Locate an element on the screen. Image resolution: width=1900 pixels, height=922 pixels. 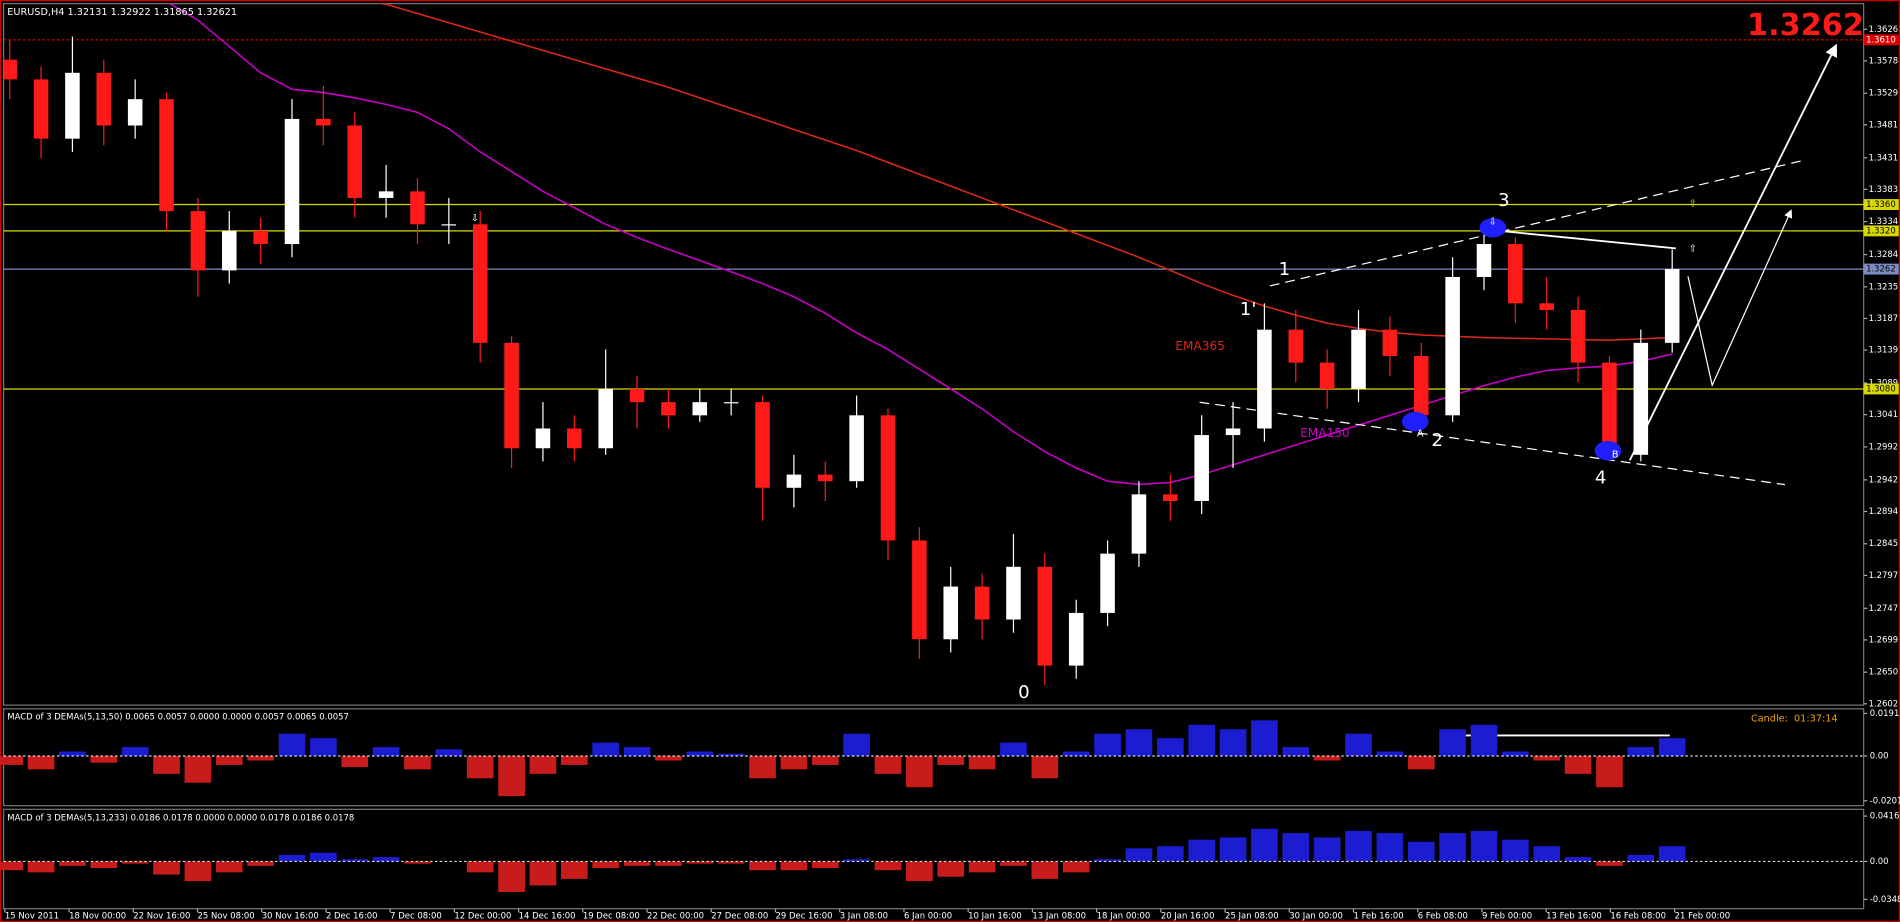
y-tick-label: -0.0348 is located at coordinates (1885, 899).